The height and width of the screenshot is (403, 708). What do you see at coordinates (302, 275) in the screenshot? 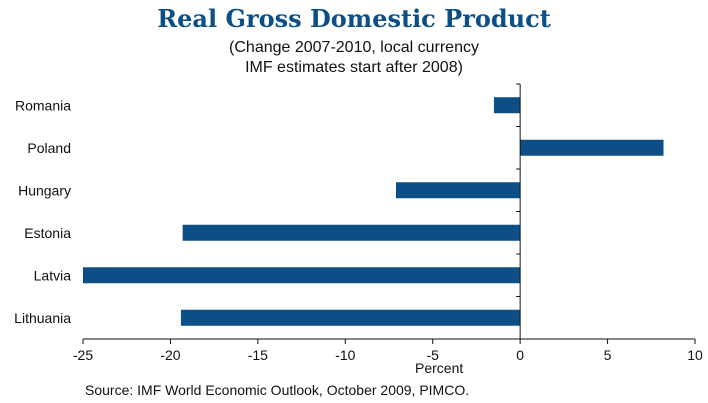
I see `bar-latvia` at bounding box center [302, 275].